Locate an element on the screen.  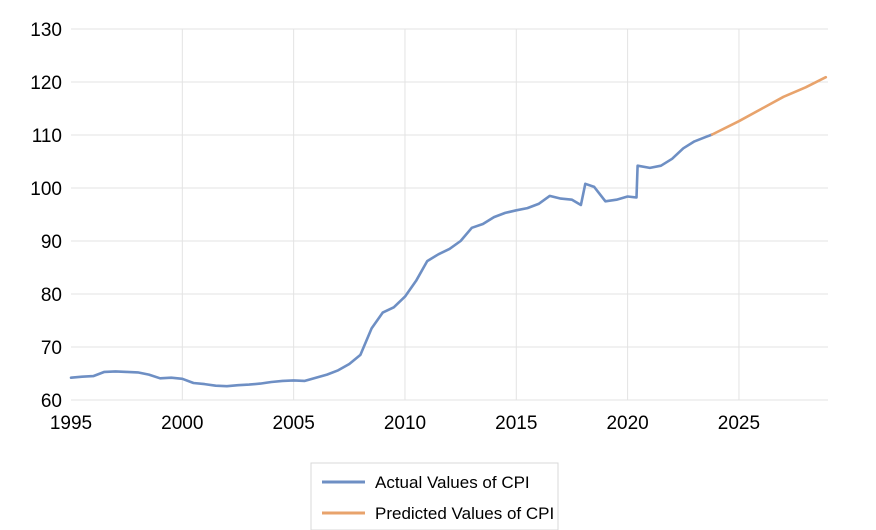
y-tick-label-120: 120 is located at coordinates (46, 83).